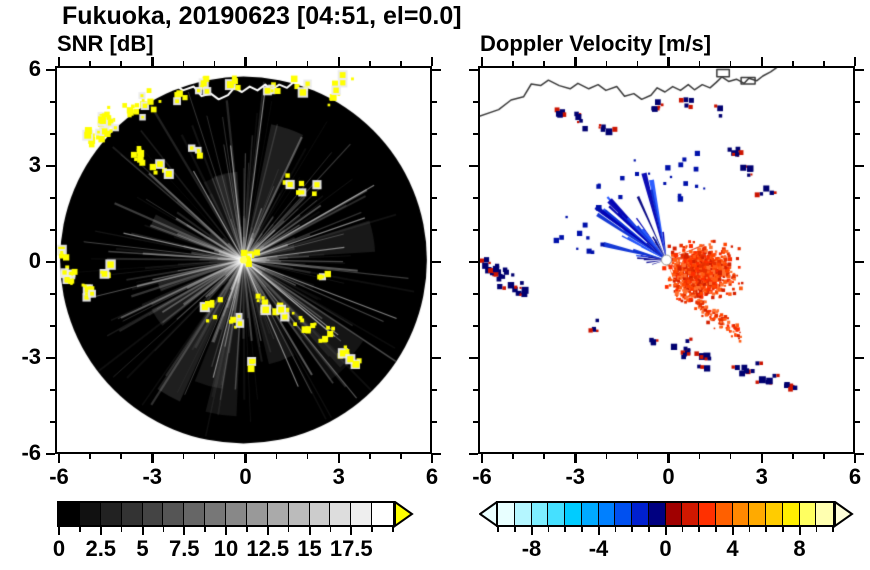  Describe the element at coordinates (732, 548) in the screenshot. I see `colorbar-tick-label: 4` at that location.